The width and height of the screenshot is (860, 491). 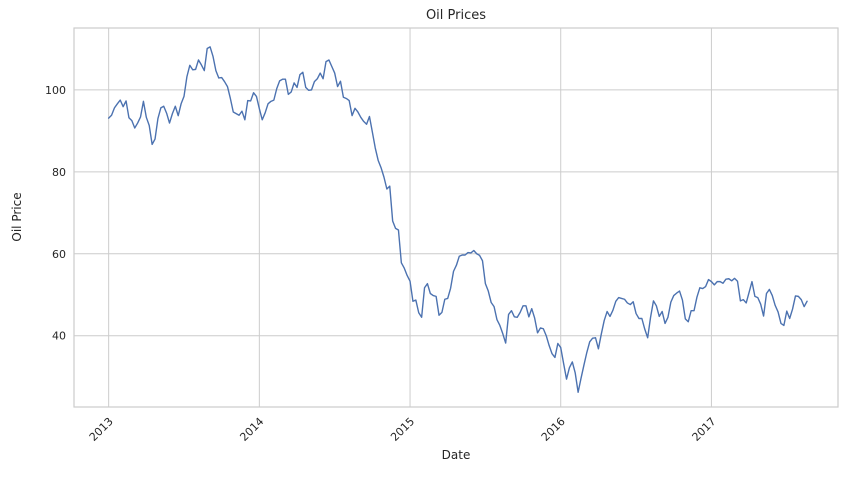 What do you see at coordinates (101, 429) in the screenshot?
I see `x-tick-label: 2013` at bounding box center [101, 429].